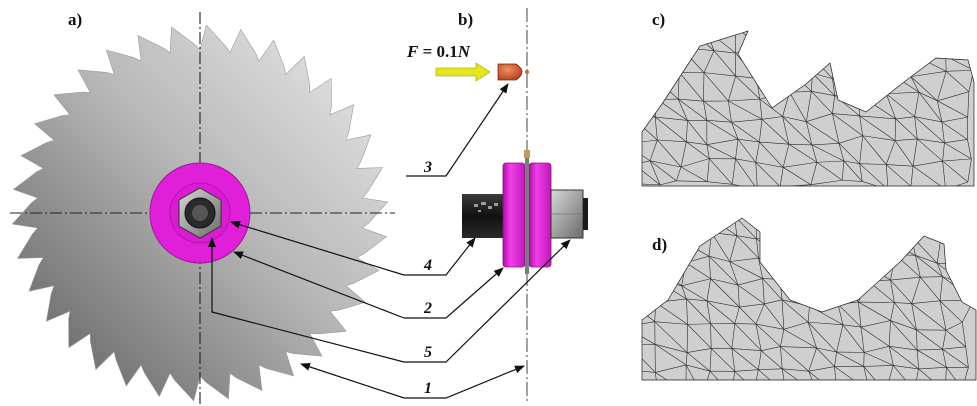  What do you see at coordinates (427, 167) in the screenshot?
I see `callout-3: 3` at bounding box center [427, 167].